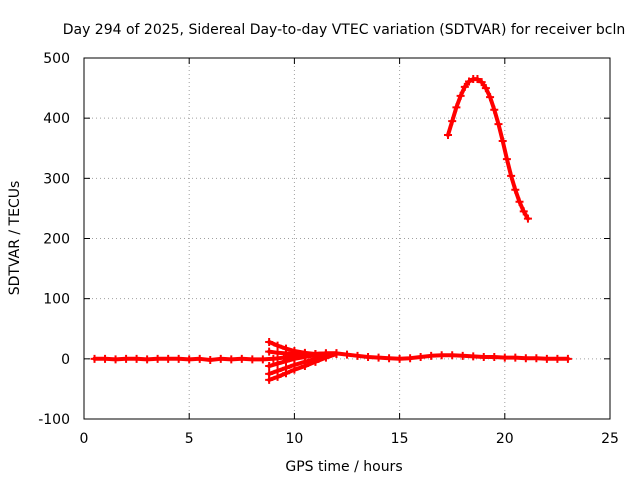 Image resolution: width=640 pixels, height=480 pixels. I want to click on x-tick-label: 25, so click(610, 439).